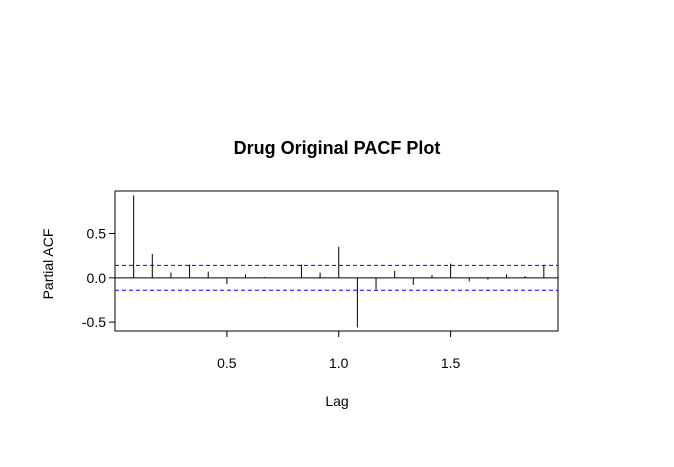 Image resolution: width=674 pixels, height=467 pixels. Describe the element at coordinates (339, 351) in the screenshot. I see `x-axis: 0.5 1.0 1.5` at that location.